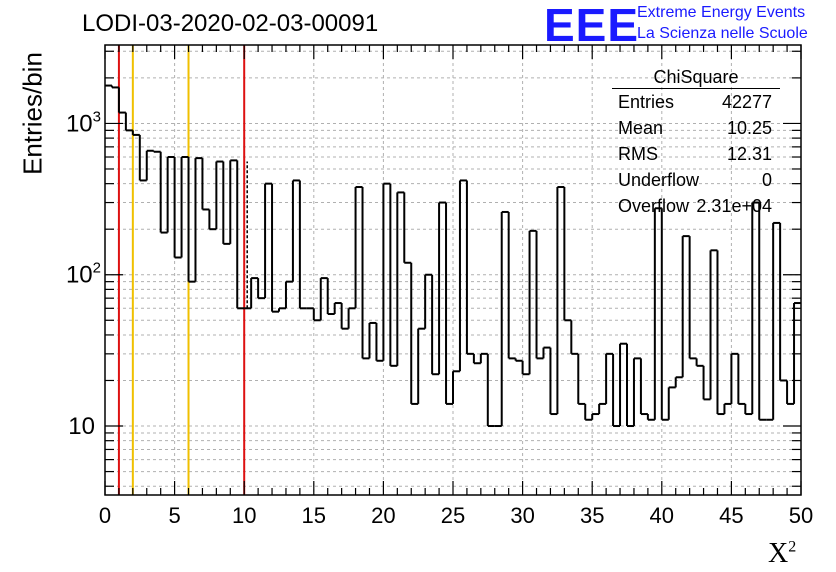 Image resolution: width=836 pixels, height=572 pixels. Describe the element at coordinates (522, 515) in the screenshot. I see `x-tick-label: 30` at that location.